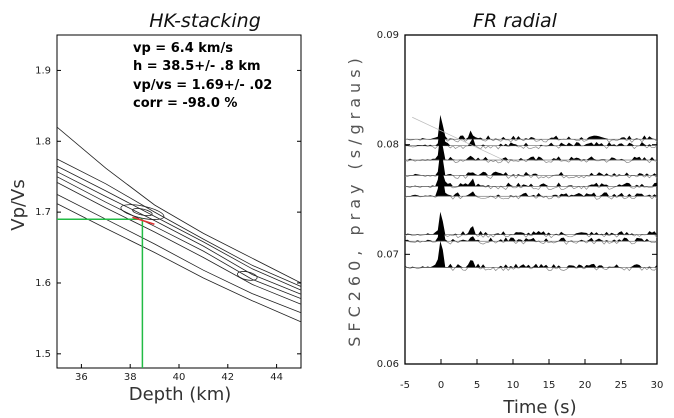 This screenshot has width=674, height=418. Describe the element at coordinates (183, 48) in the screenshot. I see `hk-annotation-vp: vp = 6.4 km/s` at that location.